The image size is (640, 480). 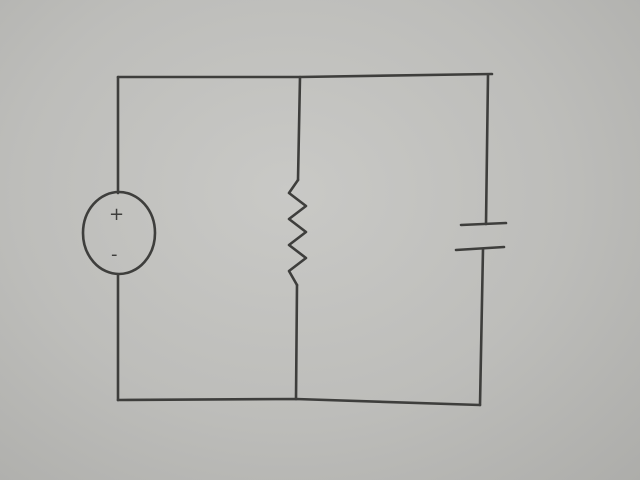 What do you see at coordinates (296, 342) in the screenshot?
I see `resistor-wire-bottom` at bounding box center [296, 342].